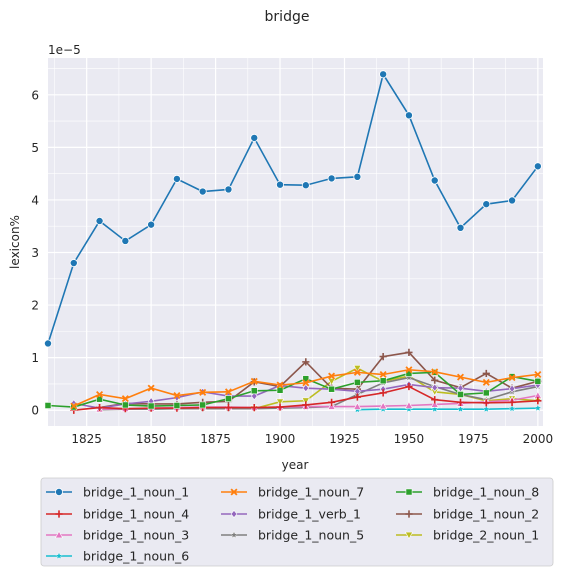 This screenshot has height=579, width=563. I want to click on legend-label: bridge_1_noun_8, so click(486, 492).